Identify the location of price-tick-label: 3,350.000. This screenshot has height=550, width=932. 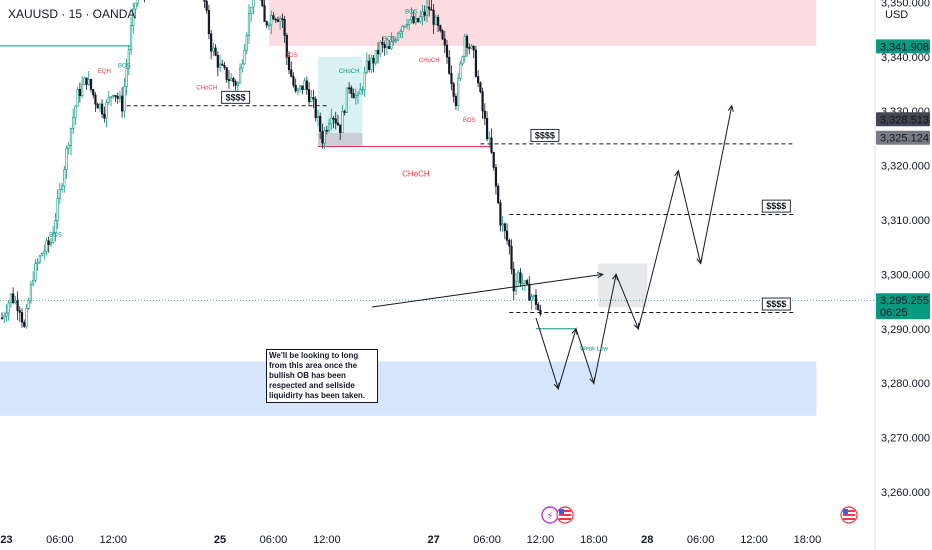
(905, 4).